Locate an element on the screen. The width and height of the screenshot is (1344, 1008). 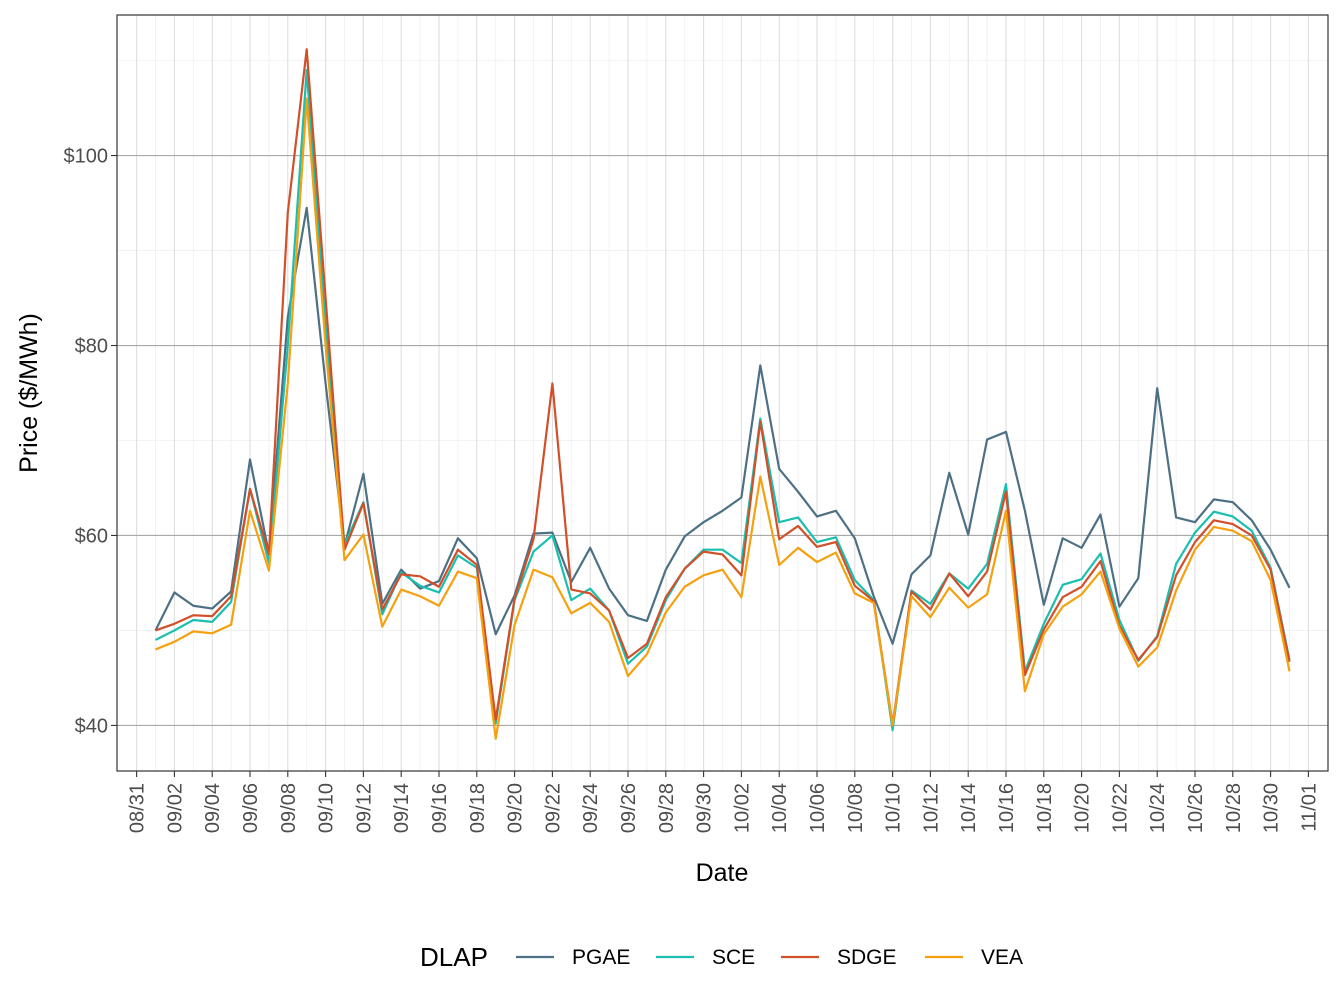
legend-items: PGAE SCE SDGE VEA is located at coordinates (769, 957).